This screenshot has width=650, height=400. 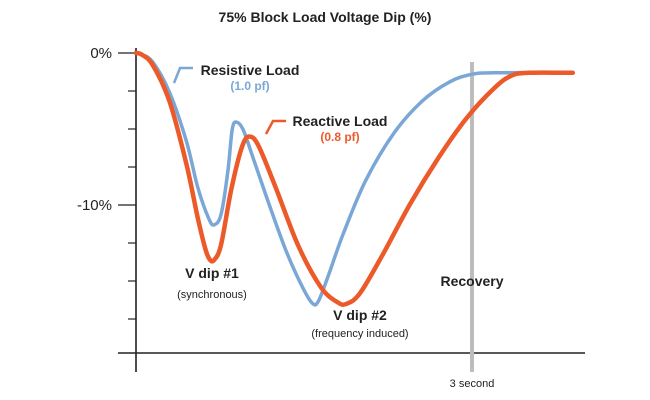 What do you see at coordinates (339, 137) in the screenshot?
I see `reactive-pf-label: (0.8 pf)` at bounding box center [339, 137].